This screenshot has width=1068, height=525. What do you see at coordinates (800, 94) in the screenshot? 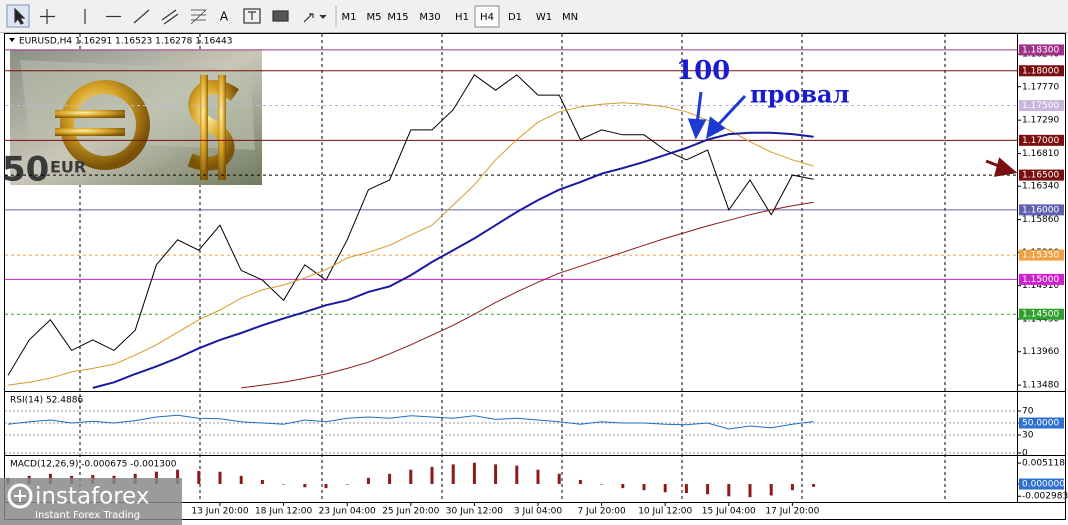
I see `annotation: провал` at bounding box center [800, 94].